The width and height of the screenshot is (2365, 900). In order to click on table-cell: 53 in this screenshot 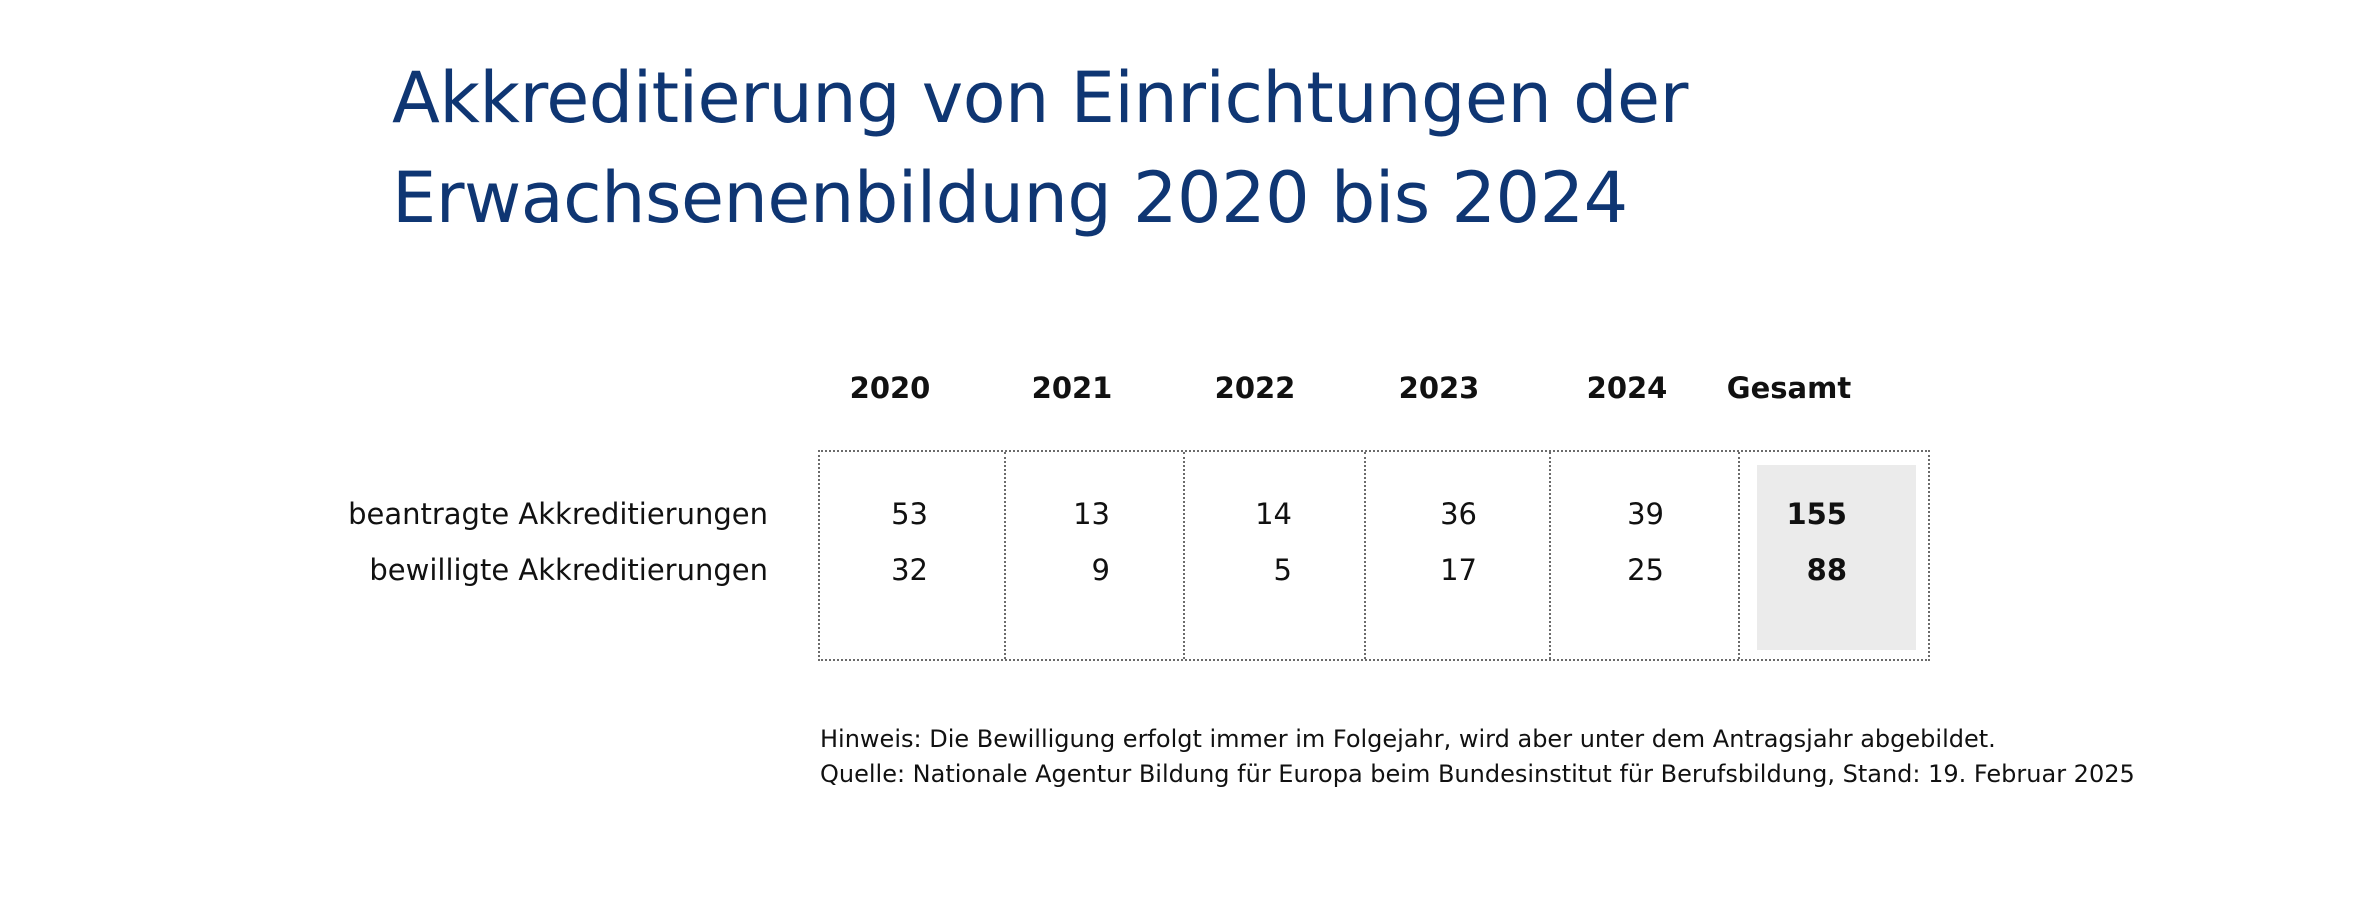, I will do `click(909, 514)`.